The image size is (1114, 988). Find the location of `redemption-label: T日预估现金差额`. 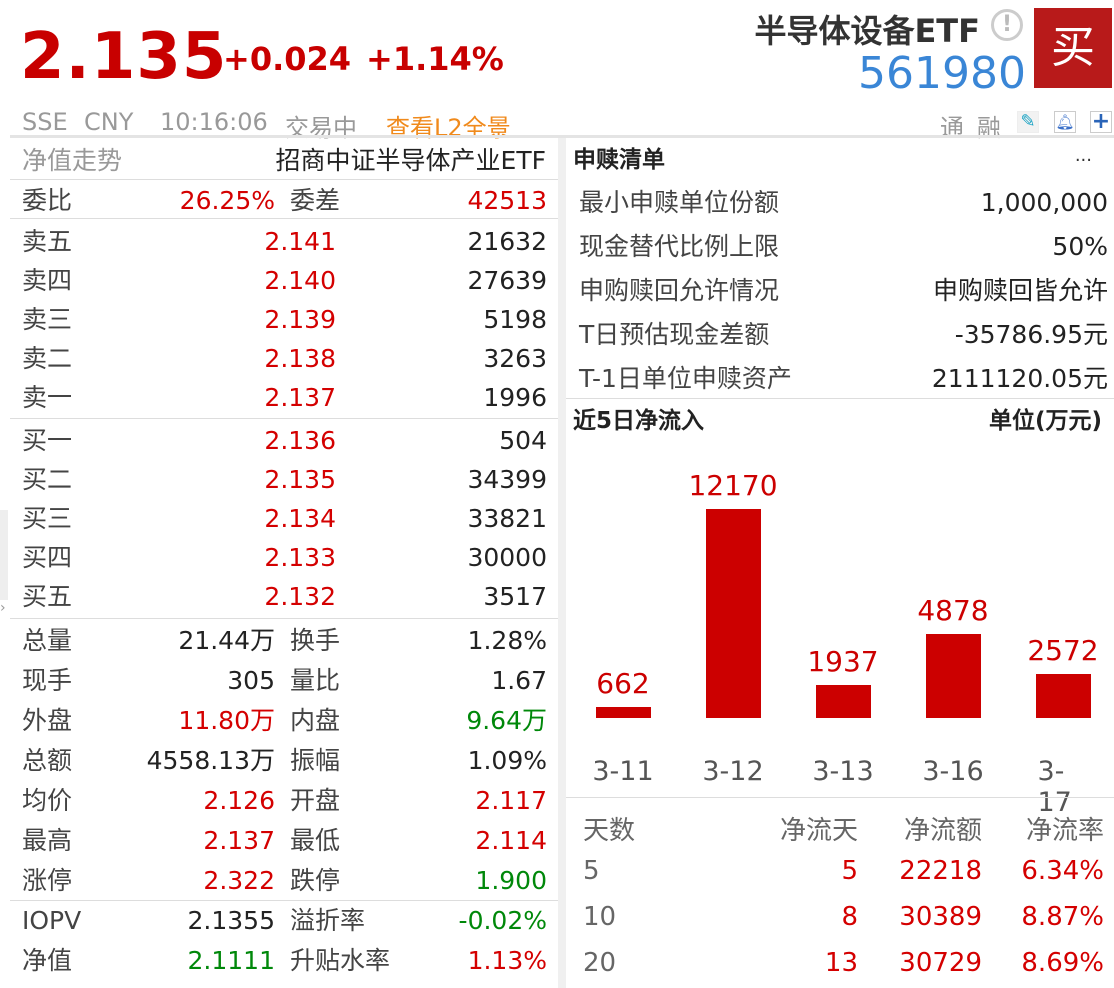

redemption-label: T日预估现金差额 is located at coordinates (674, 334).